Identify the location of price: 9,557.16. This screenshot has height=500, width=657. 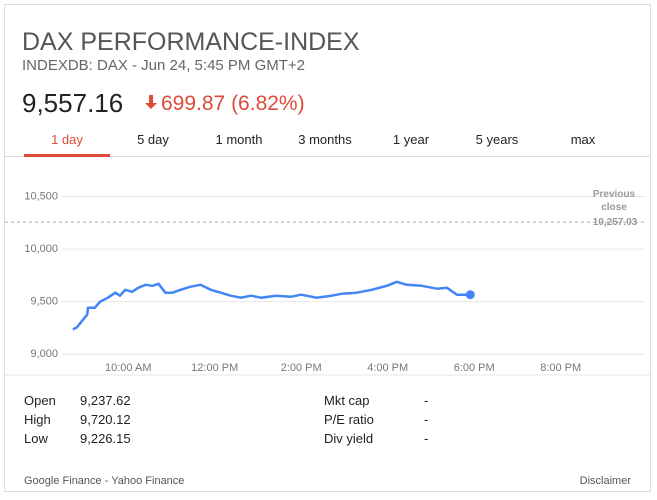
(73, 103).